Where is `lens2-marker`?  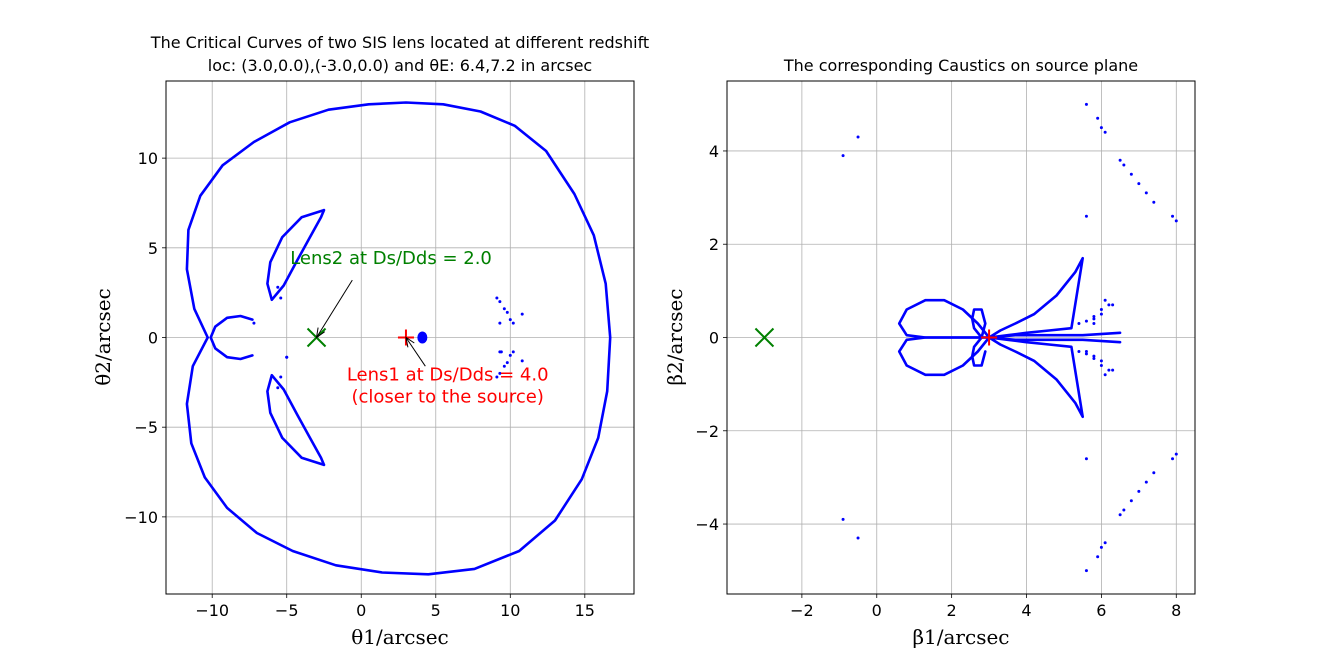
lens2-marker is located at coordinates (764, 337).